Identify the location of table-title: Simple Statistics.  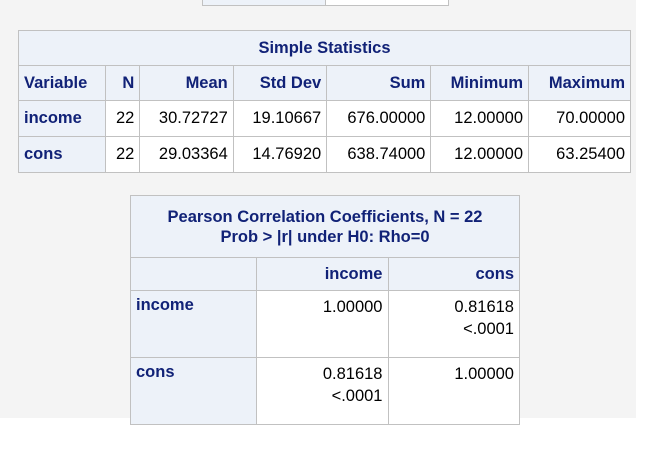
(324, 48).